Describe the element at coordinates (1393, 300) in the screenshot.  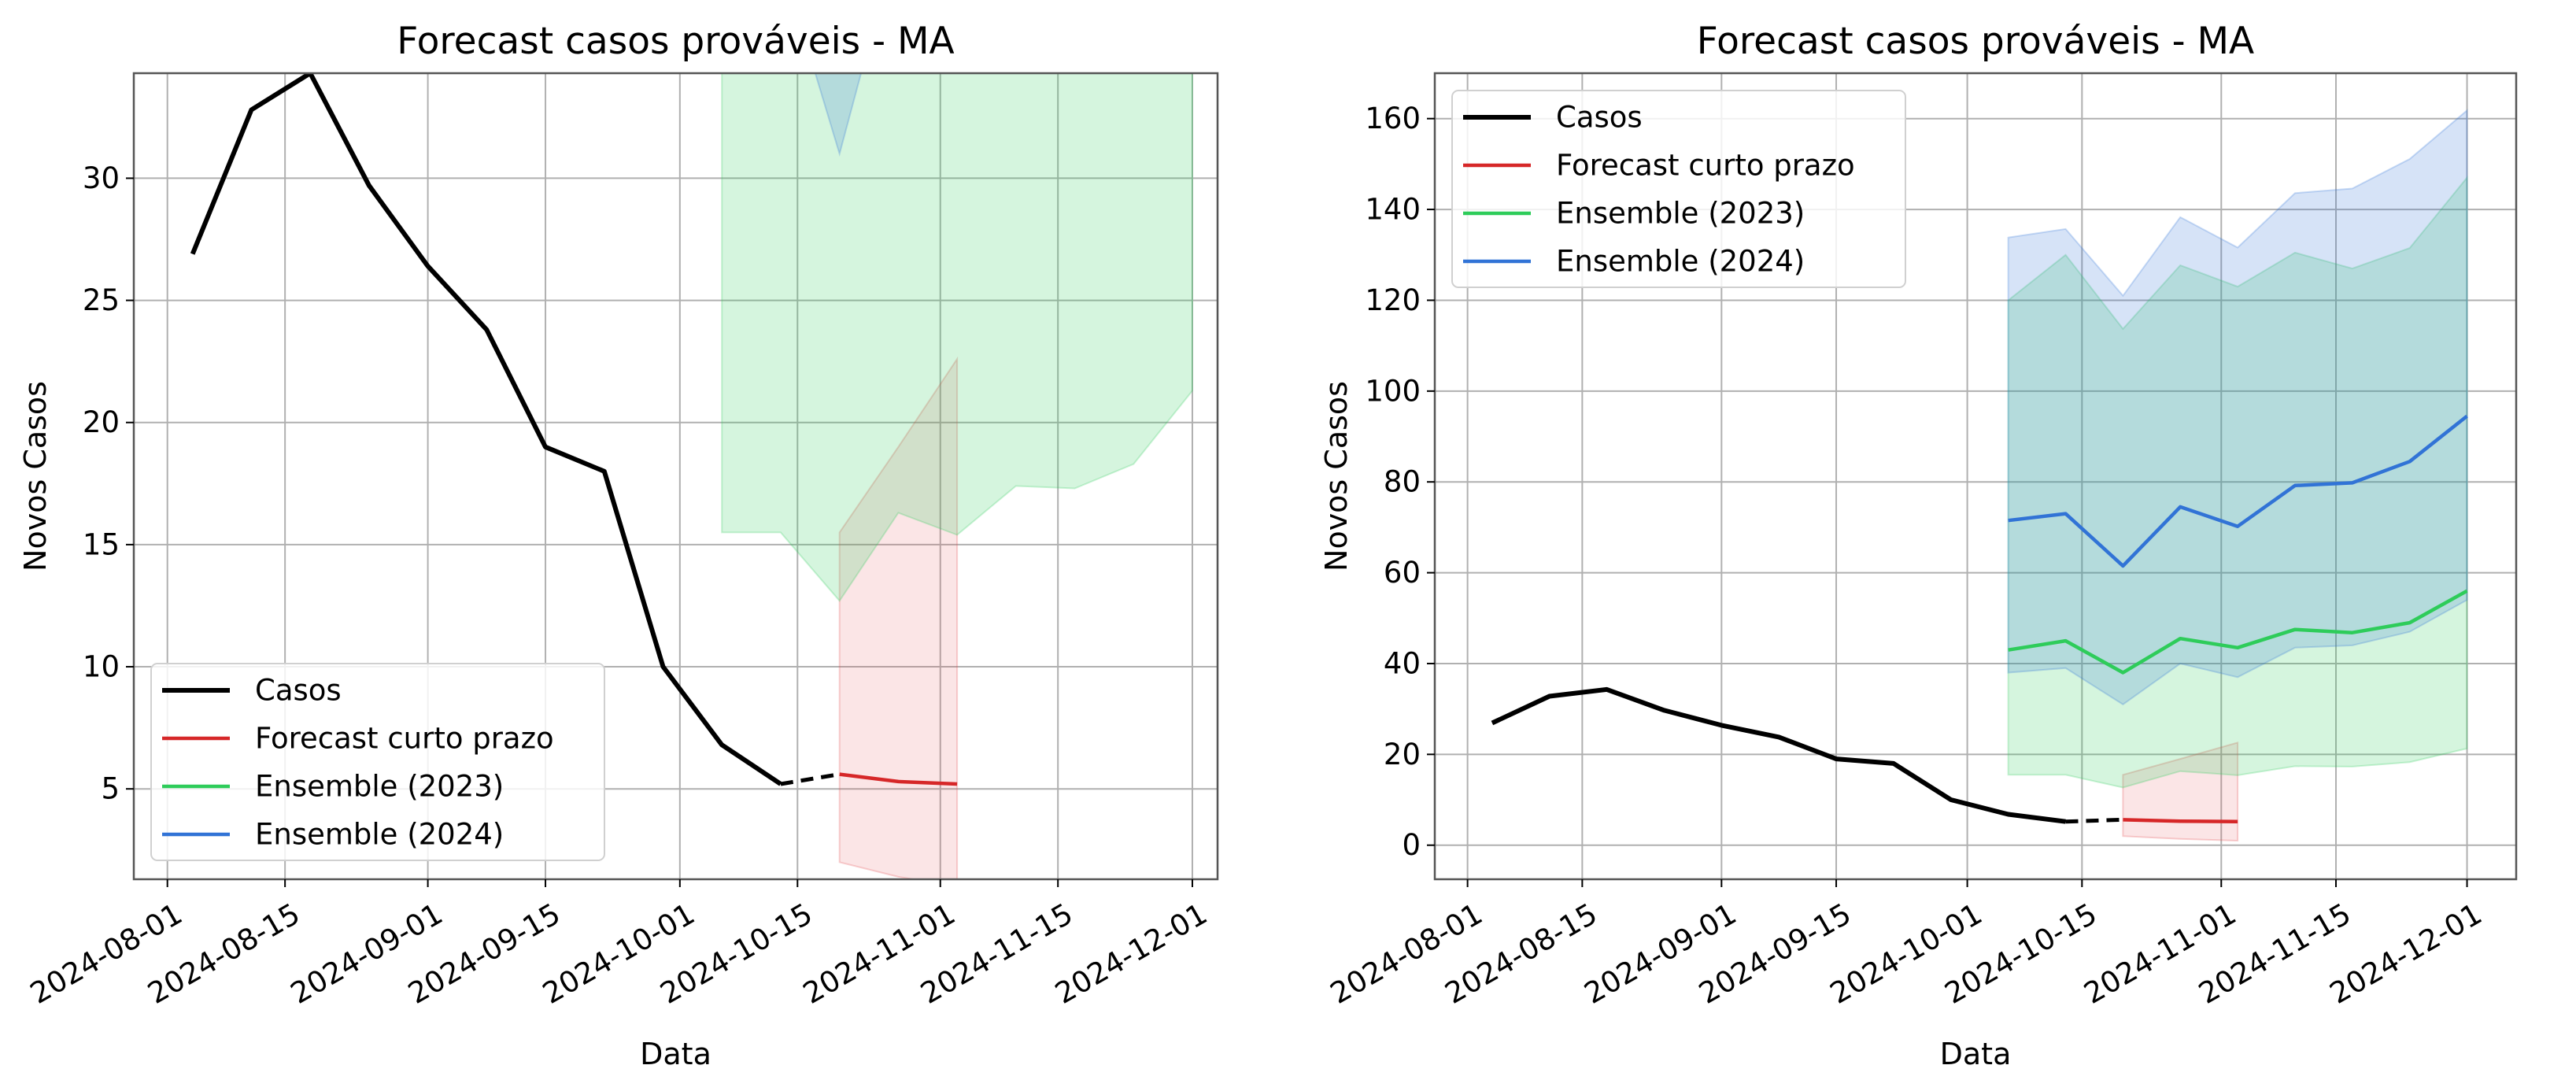
I see `y-tick-label: 120` at that location.